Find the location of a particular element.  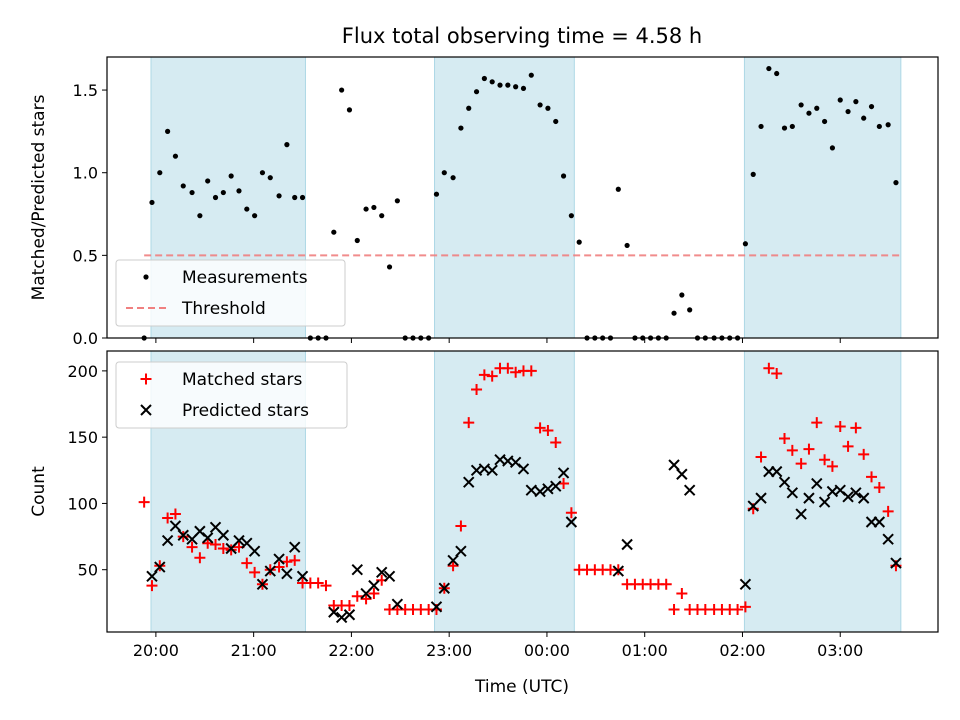

x-tick-label: 02:00 is located at coordinates (742, 650).